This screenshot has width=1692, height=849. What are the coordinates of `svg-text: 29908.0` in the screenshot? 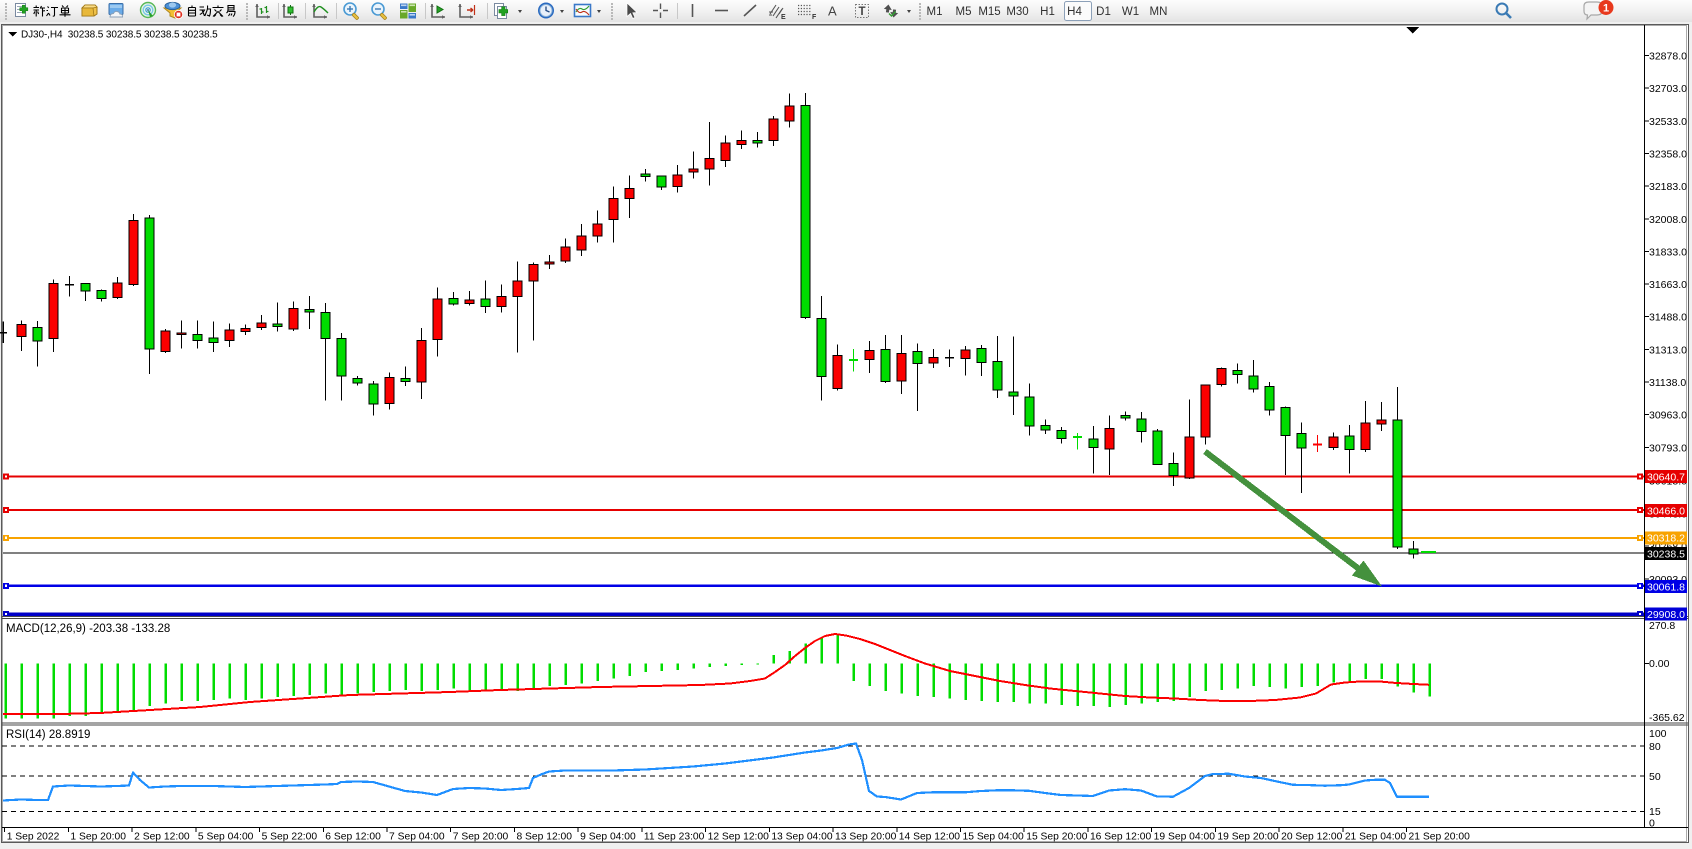 It's located at (1666, 615).